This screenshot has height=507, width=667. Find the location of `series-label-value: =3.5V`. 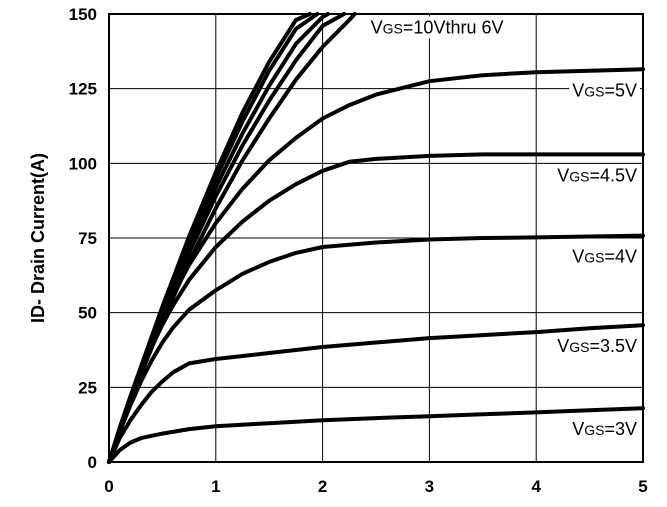

series-label-value: =3.5V is located at coordinates (613, 346).